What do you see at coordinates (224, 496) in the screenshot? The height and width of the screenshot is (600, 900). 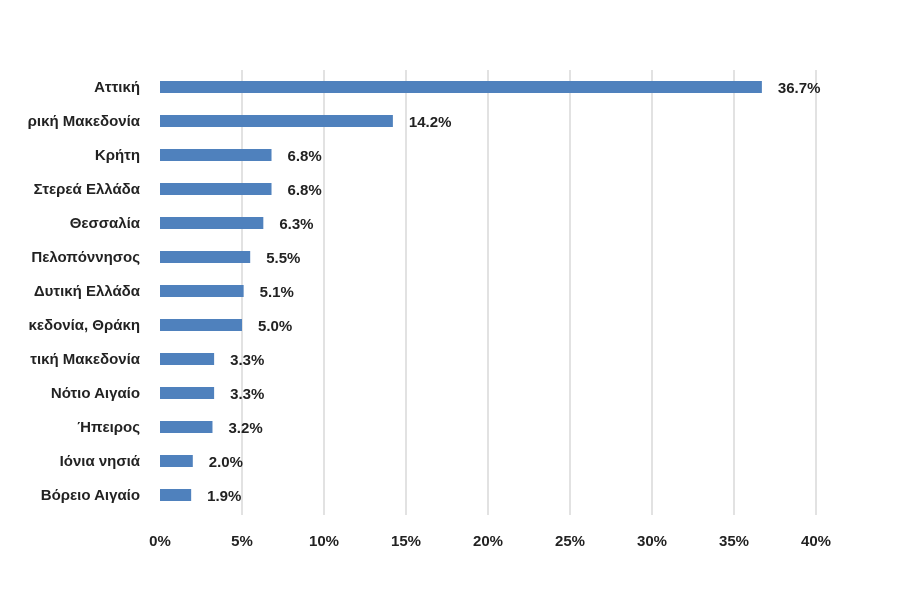 I see `value-label: 1.9%` at bounding box center [224, 496].